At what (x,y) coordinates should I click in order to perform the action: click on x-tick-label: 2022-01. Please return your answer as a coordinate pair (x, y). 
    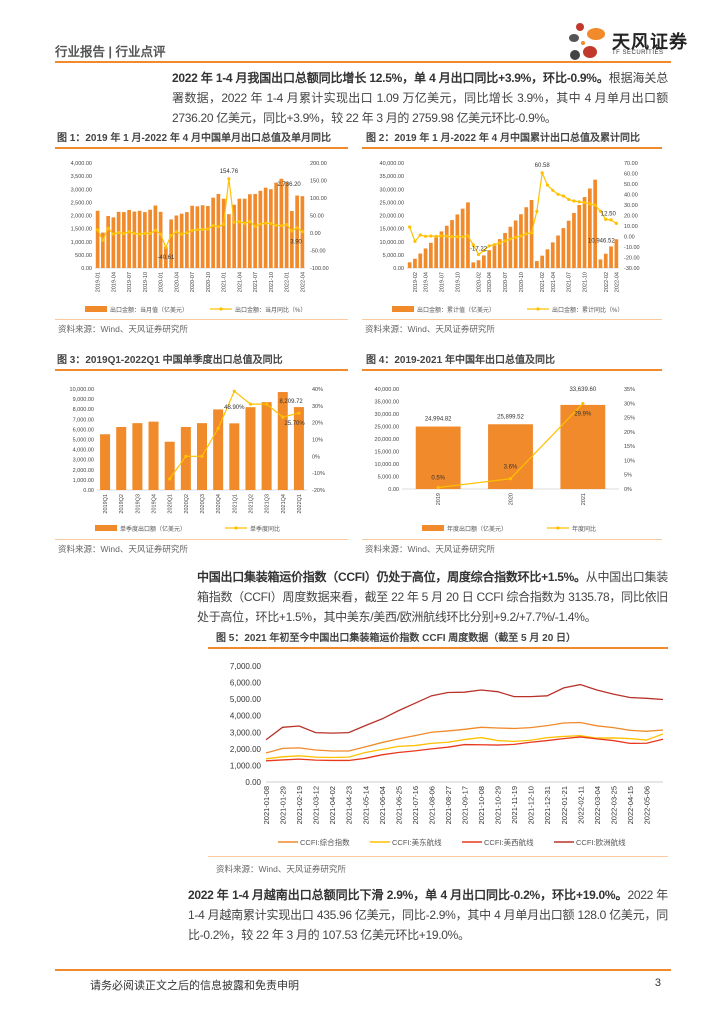
    Looking at the image, I should click on (288, 282).